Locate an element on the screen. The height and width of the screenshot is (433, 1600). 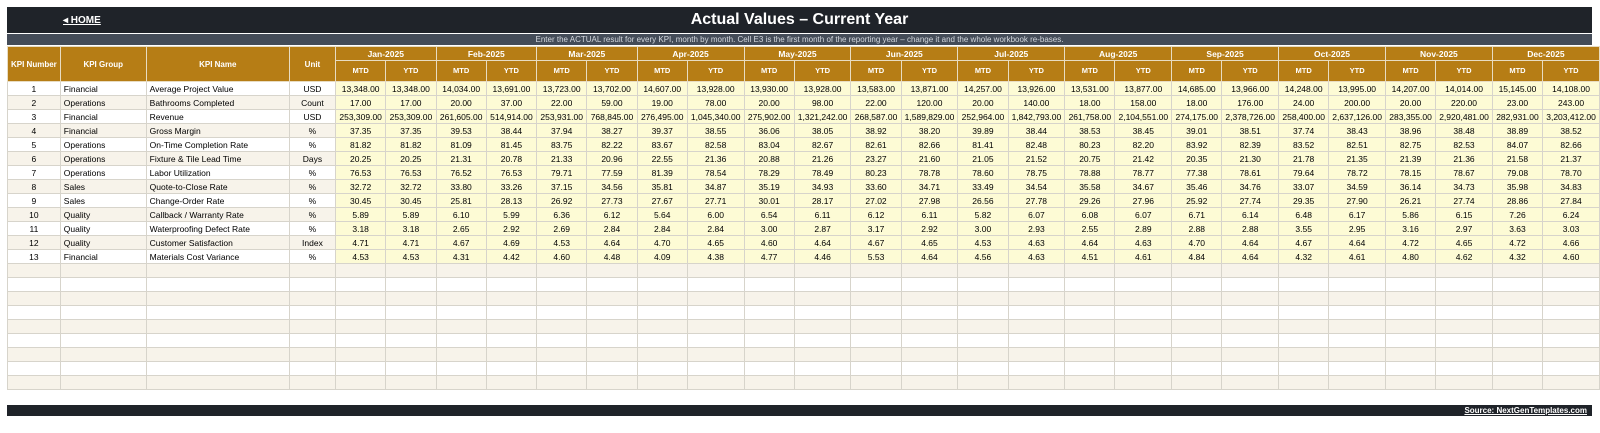
mtd-value-cell: 77.38 is located at coordinates (1197, 172).